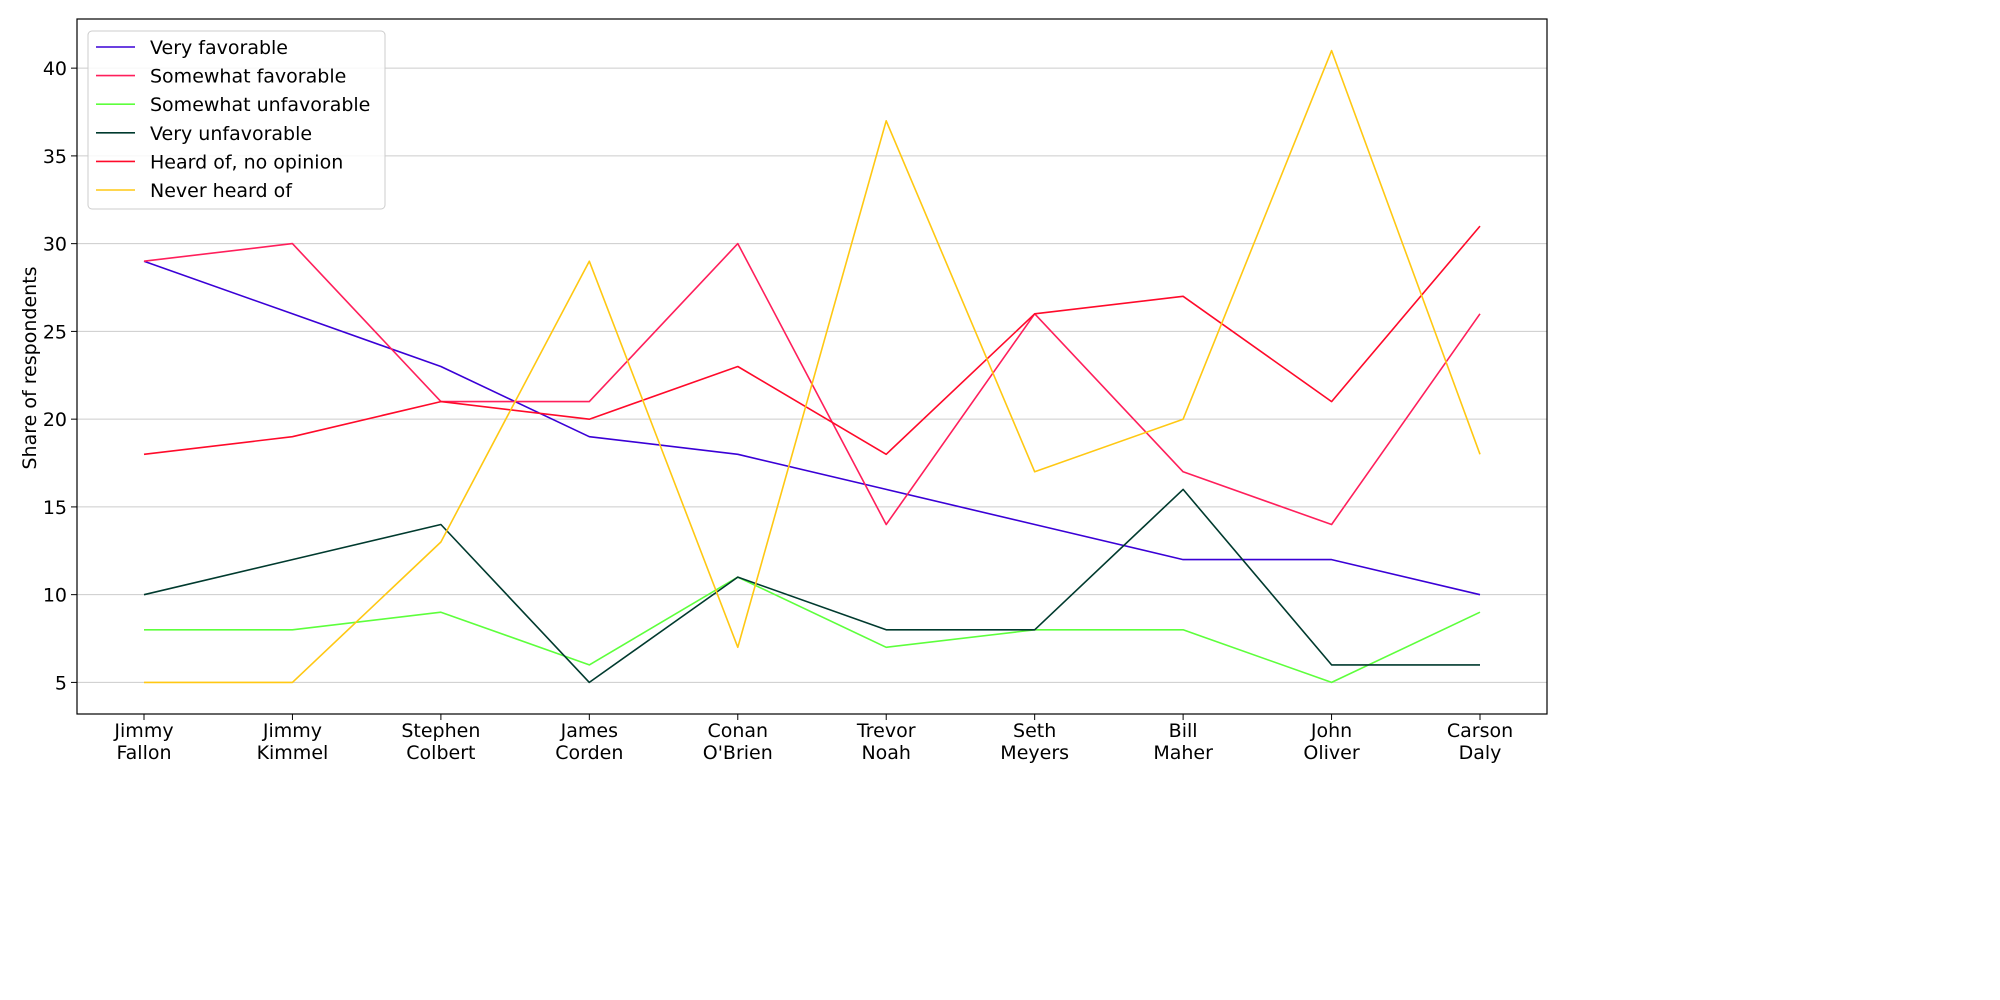 This screenshot has height=1000, width=2000. Describe the element at coordinates (812, 630) in the screenshot. I see `series-line-somewhat-unfavorable` at that location.